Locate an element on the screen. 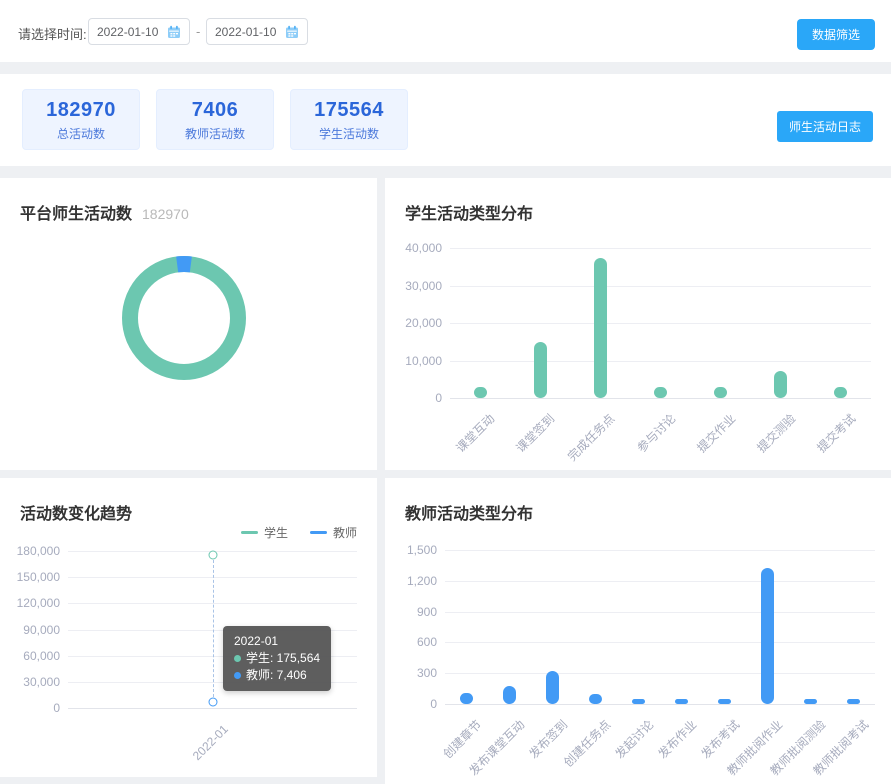 Image resolution: width=891 pixels, height=784 pixels. y-axis-tick-label: 20,000 is located at coordinates (423, 323).